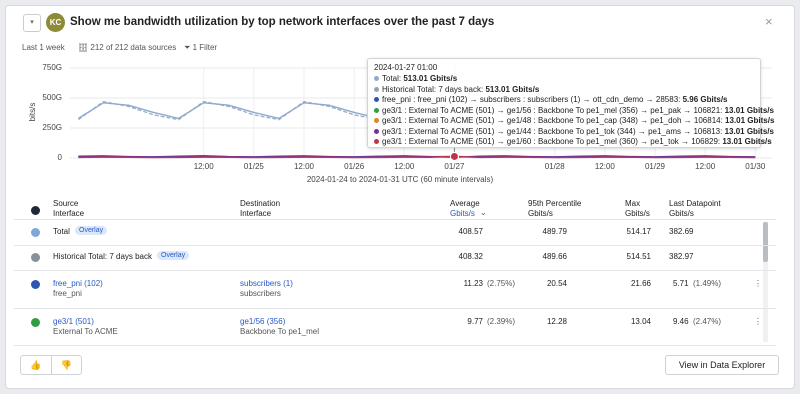  What do you see at coordinates (52, 97) in the screenshot?
I see `y-tick-label: 500G` at bounding box center [52, 97].